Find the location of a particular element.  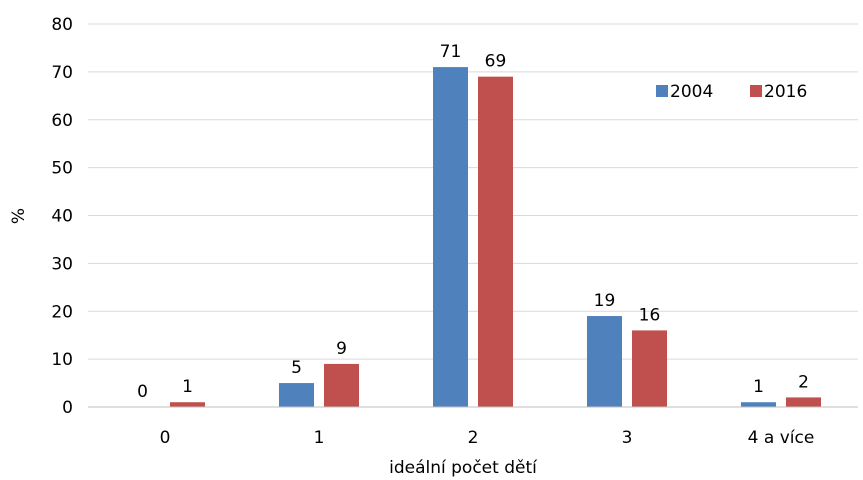

y-tick-label: 20 is located at coordinates (62, 312).